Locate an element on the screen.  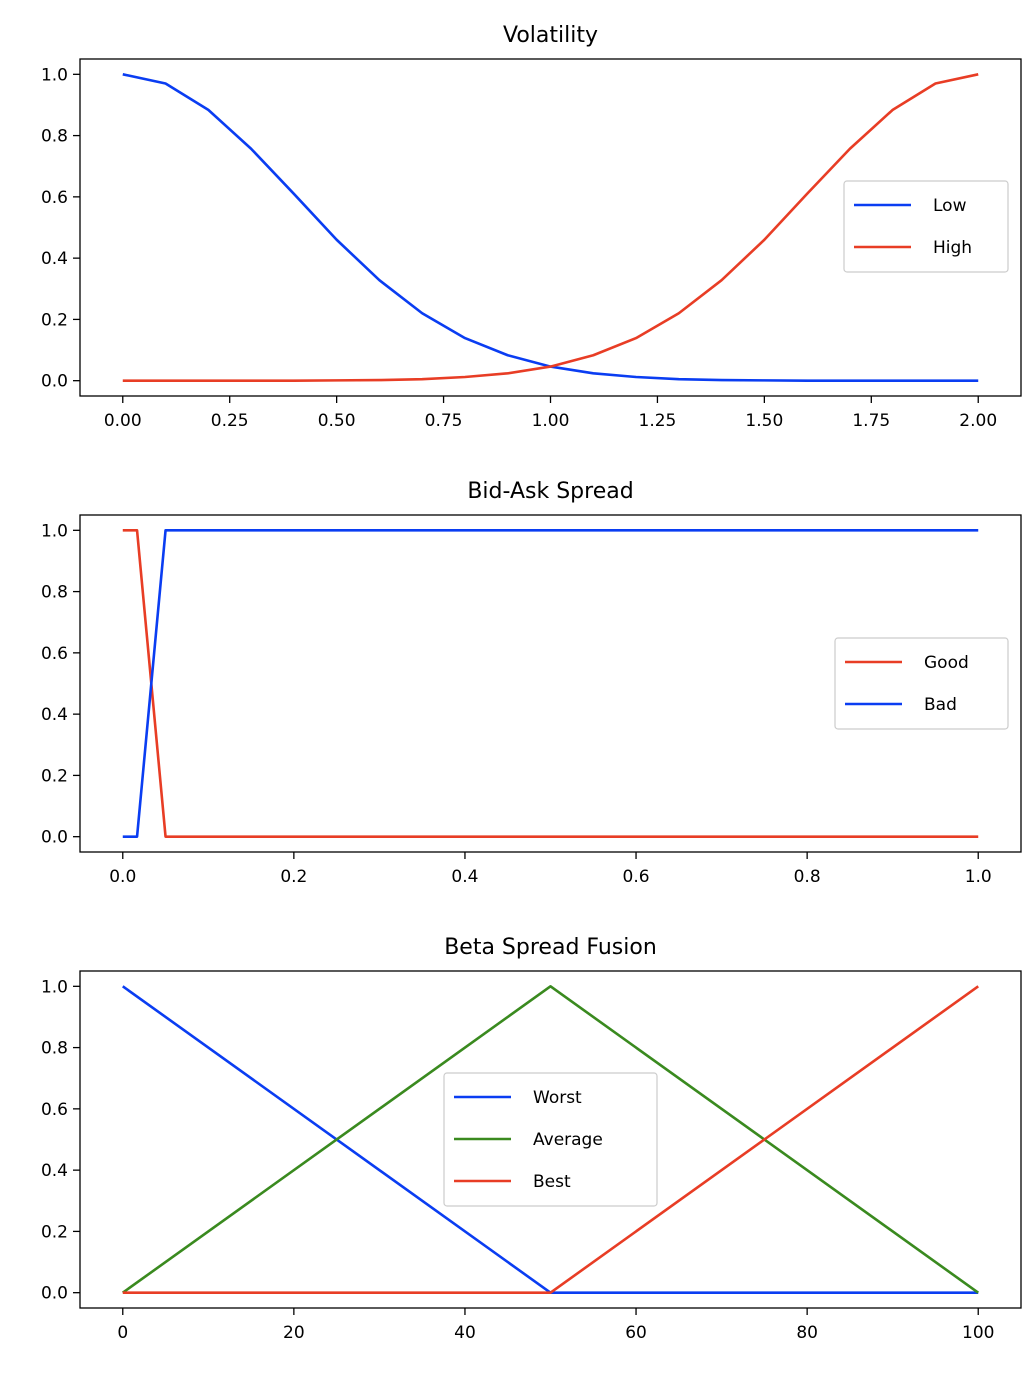
x-tick-label: 0.8 is located at coordinates (807, 877).